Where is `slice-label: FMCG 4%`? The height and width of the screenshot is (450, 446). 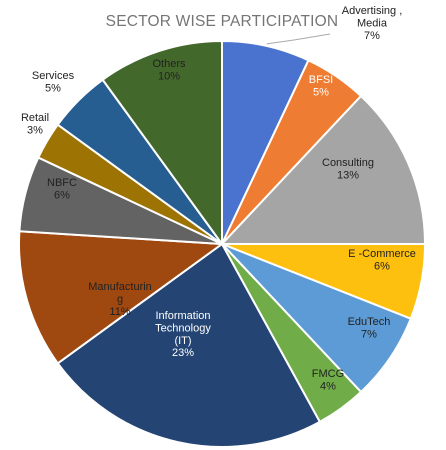
slice-label: FMCG 4% is located at coordinates (328, 380).